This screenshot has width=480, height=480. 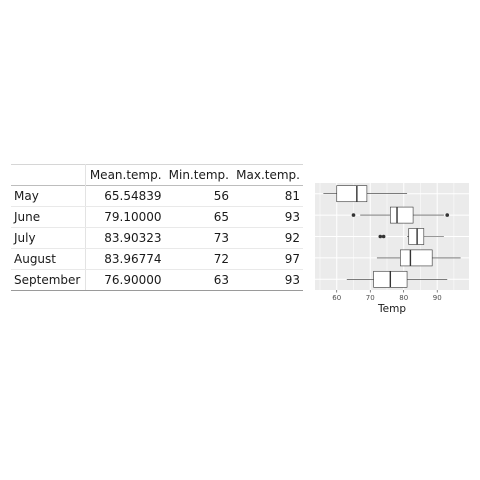 What do you see at coordinates (198, 175) in the screenshot?
I see `header-min-temp: Min.temp.` at bounding box center [198, 175].